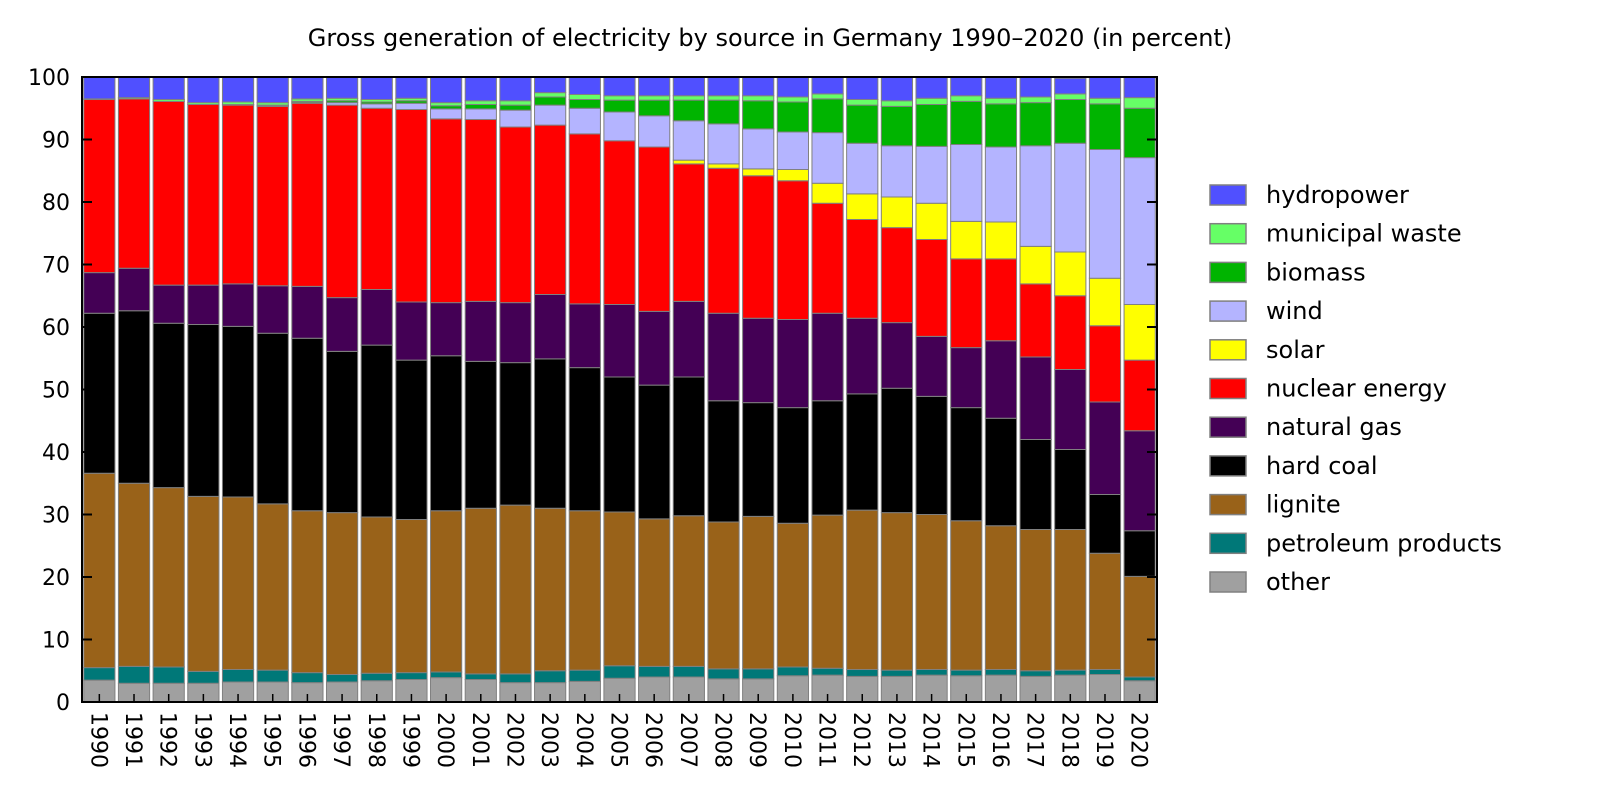  I want to click on bar-segment-natural-gas-2005, so click(619, 341).